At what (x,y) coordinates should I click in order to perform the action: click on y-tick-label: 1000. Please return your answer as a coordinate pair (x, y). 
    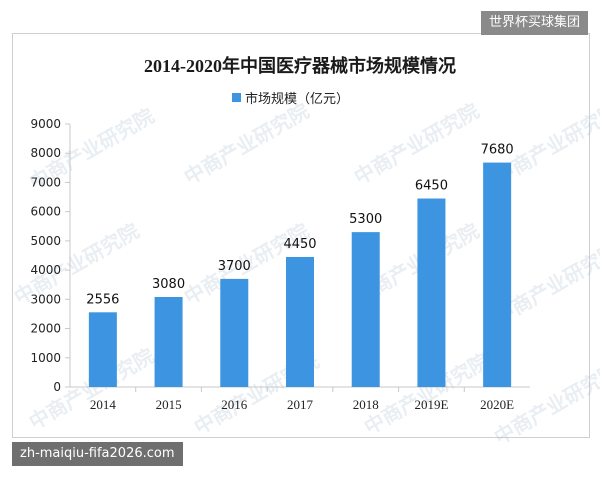
    Looking at the image, I should click on (45, 358).